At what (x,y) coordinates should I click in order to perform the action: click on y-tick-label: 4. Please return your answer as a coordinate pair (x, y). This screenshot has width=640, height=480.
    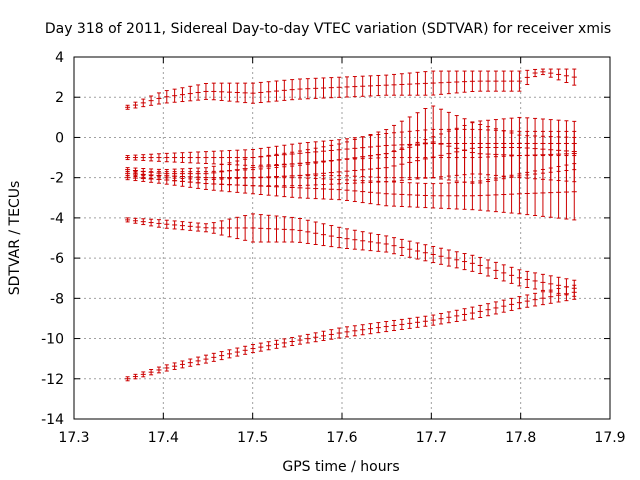
    Looking at the image, I should click on (59, 58).